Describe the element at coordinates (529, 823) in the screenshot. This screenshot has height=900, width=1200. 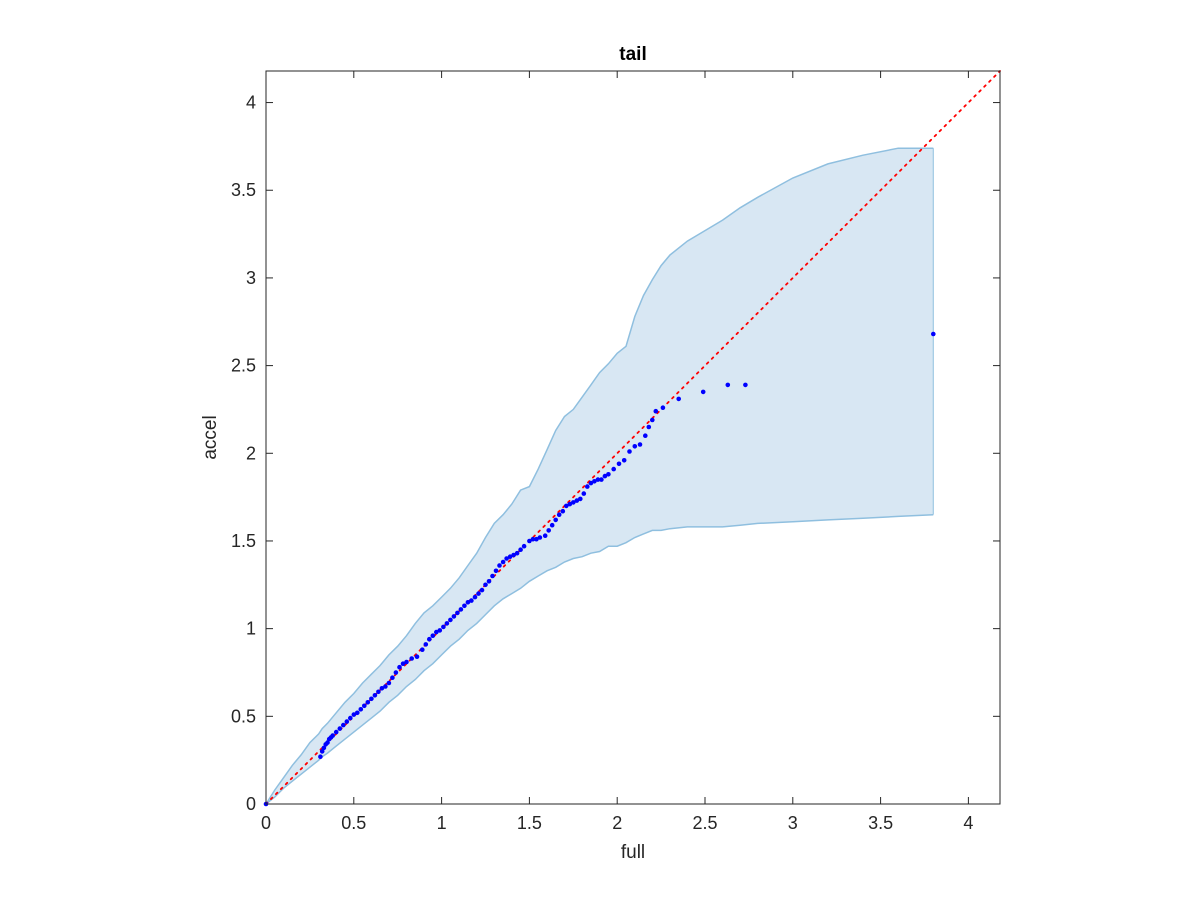
I see `x-tick-label: 1.5` at that location.